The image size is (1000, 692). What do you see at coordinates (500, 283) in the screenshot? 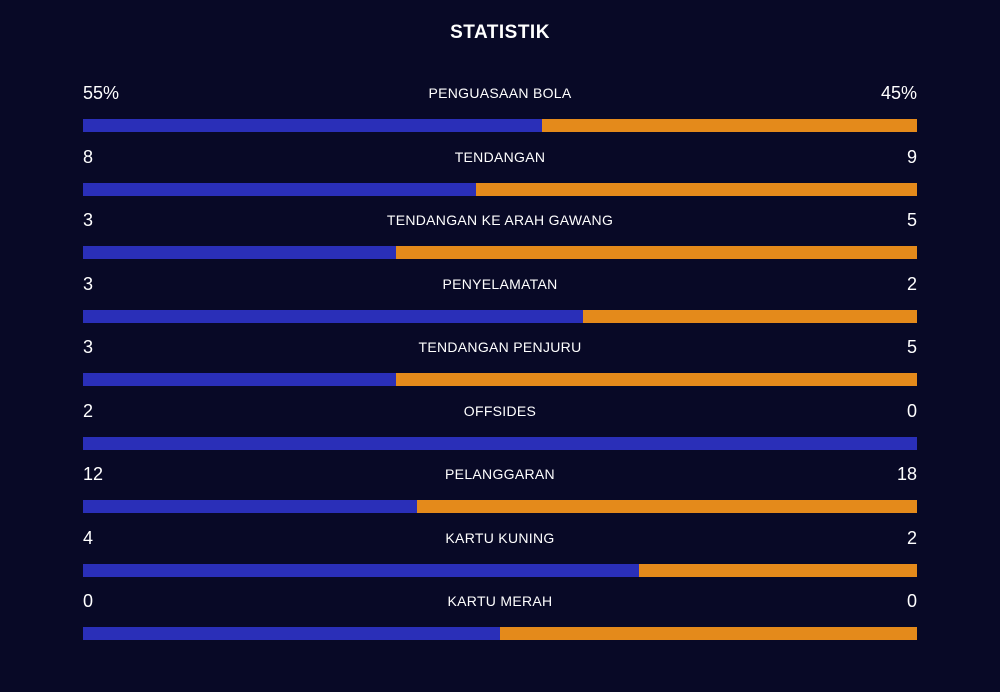
I see `stat-label: PENYELAMATAN` at bounding box center [500, 283].